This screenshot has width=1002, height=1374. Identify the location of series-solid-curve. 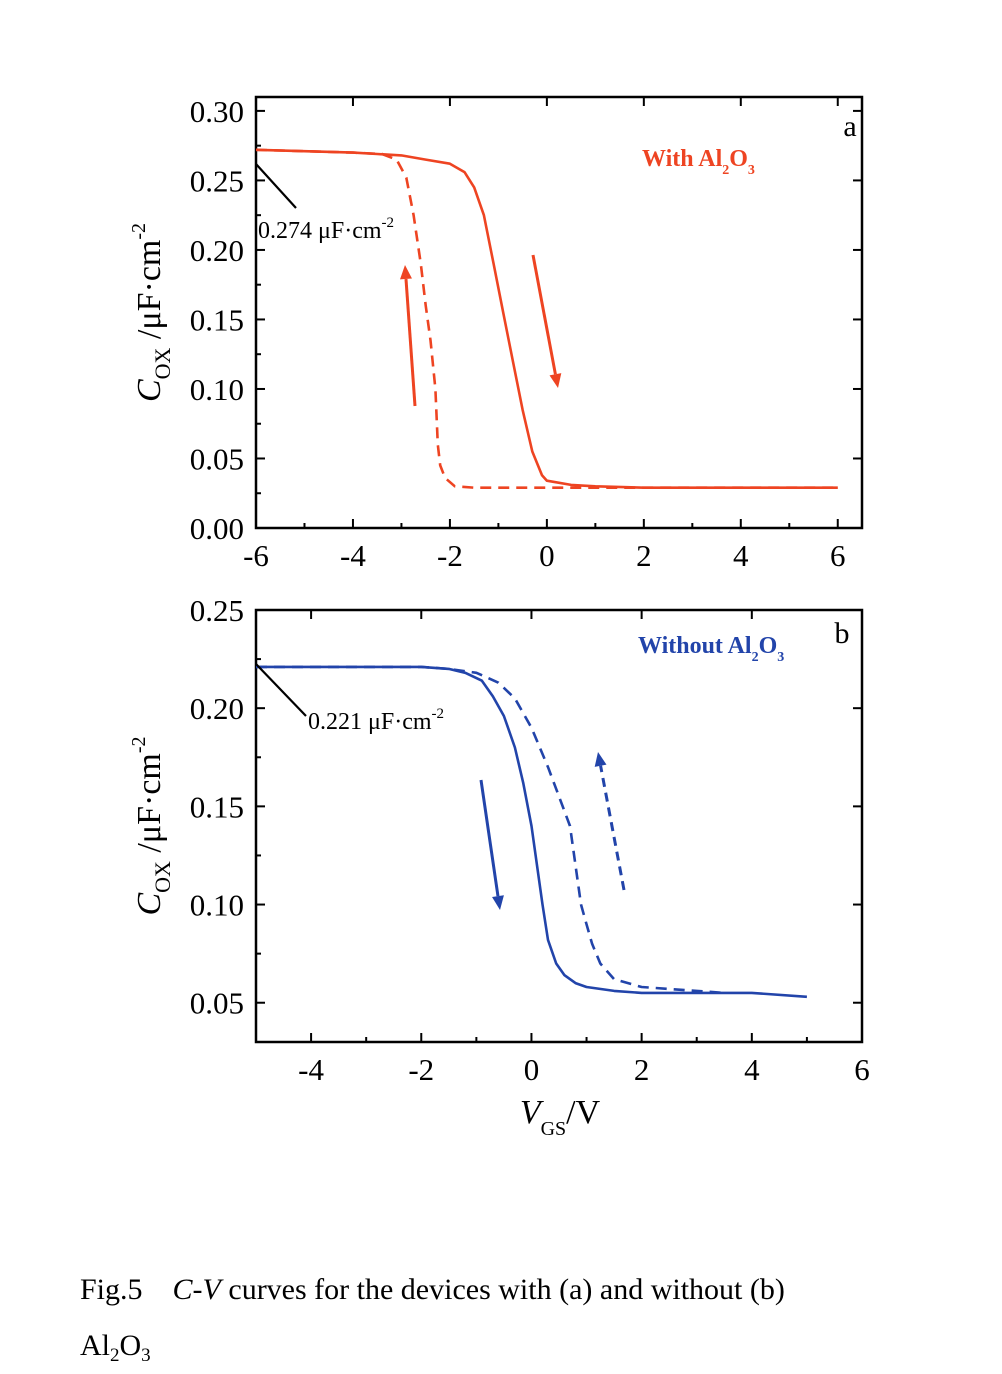
(546, 318).